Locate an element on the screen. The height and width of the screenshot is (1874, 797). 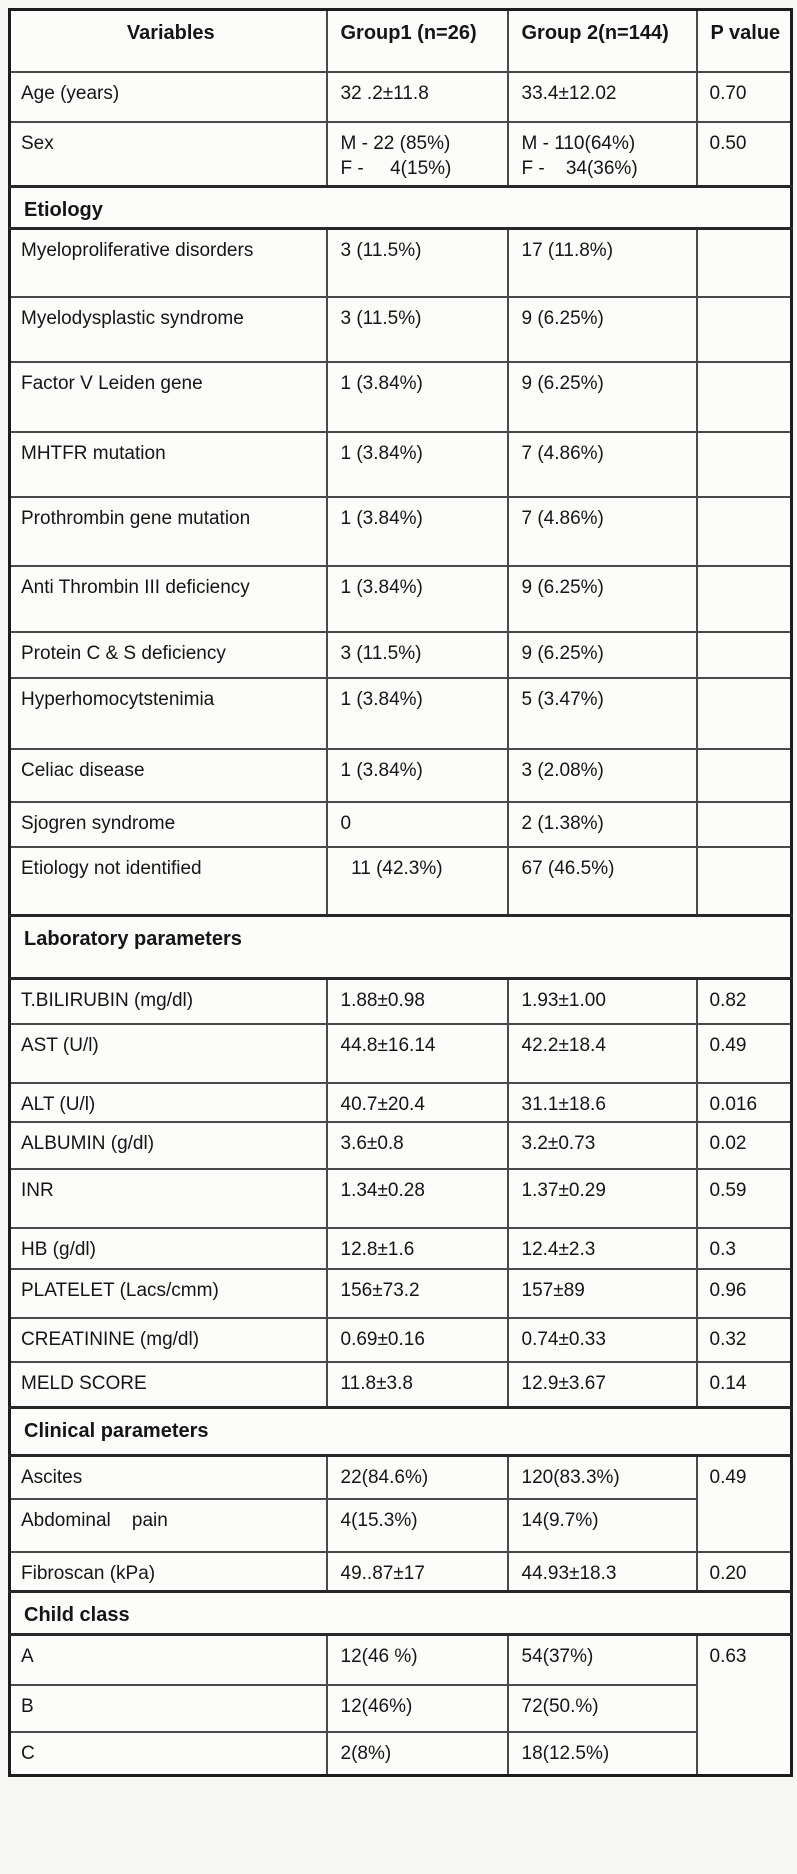
table-row: Age (years) 32 .2±11.8 33.4±12.02 0.70 is located at coordinates (400, 96).